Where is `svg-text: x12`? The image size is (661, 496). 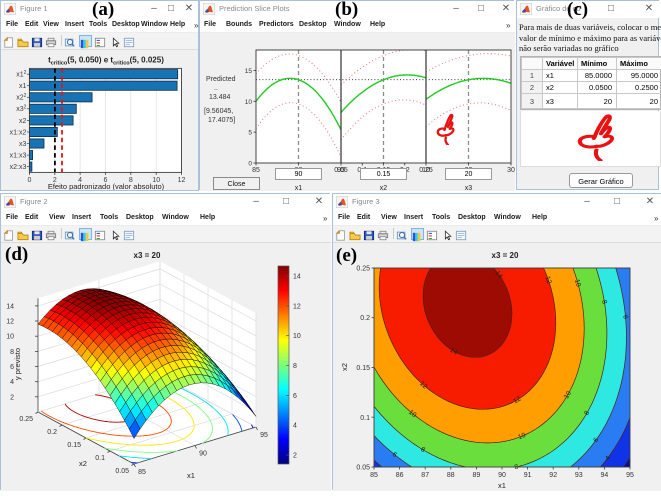 svg-text: x12 is located at coordinates (21, 74).